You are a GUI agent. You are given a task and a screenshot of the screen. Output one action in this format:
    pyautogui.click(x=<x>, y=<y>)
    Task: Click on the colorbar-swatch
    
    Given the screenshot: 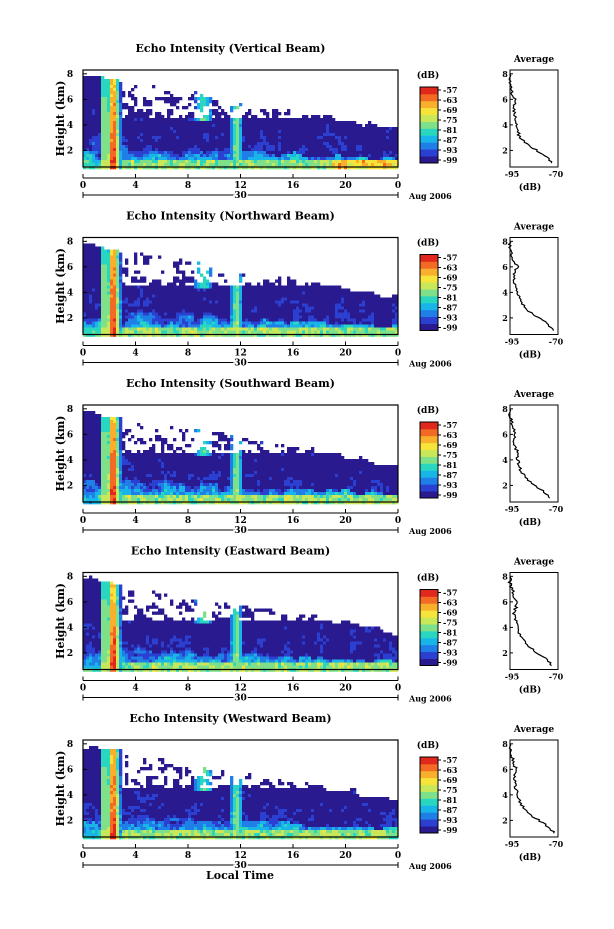 What is the action you would take?
    pyautogui.click(x=429, y=125)
    